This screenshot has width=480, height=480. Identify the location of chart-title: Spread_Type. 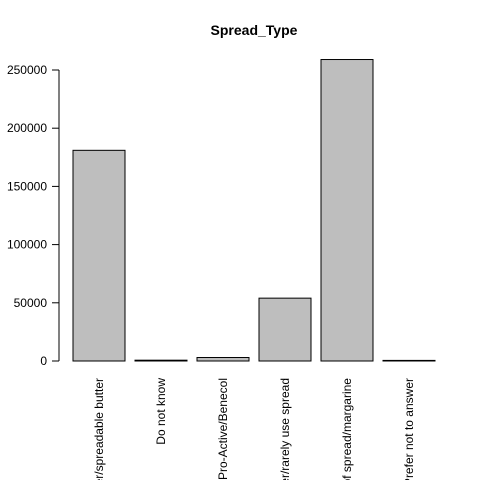
(254, 30).